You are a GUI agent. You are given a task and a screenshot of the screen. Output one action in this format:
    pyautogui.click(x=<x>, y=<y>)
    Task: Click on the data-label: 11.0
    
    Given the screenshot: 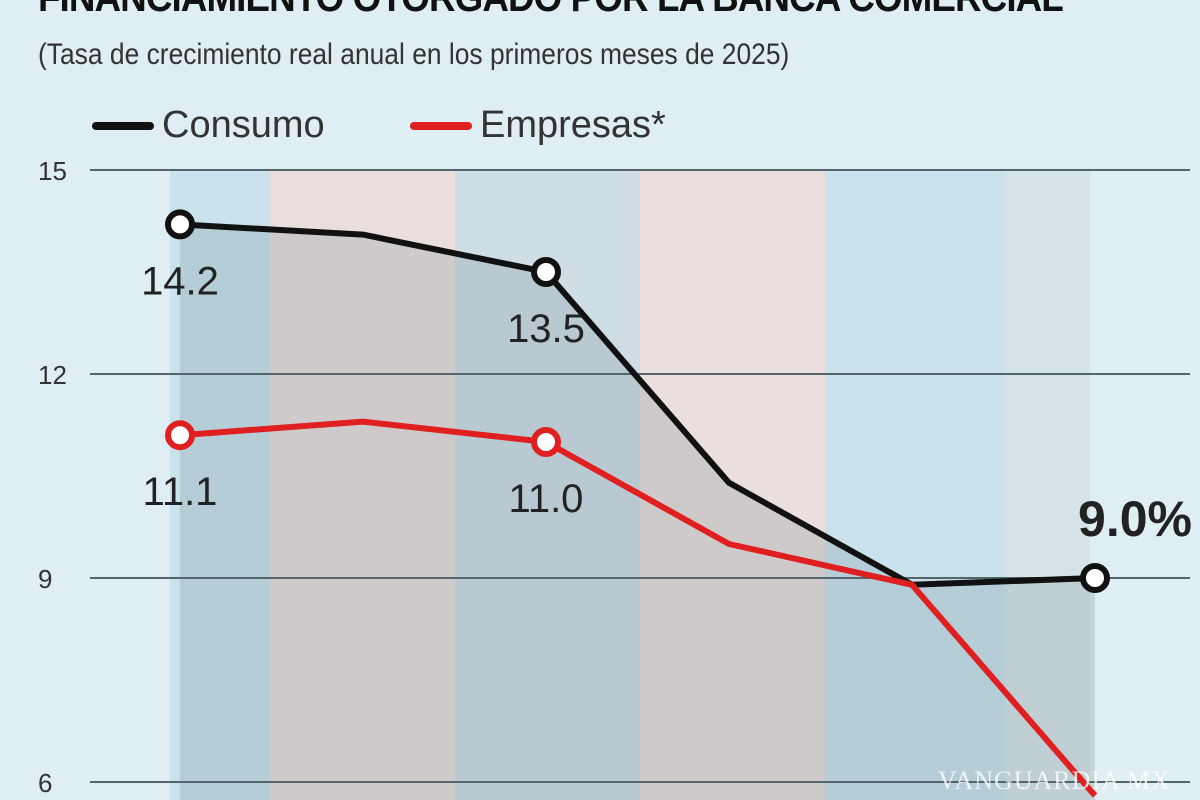 What is the action you would take?
    pyautogui.click(x=546, y=499)
    